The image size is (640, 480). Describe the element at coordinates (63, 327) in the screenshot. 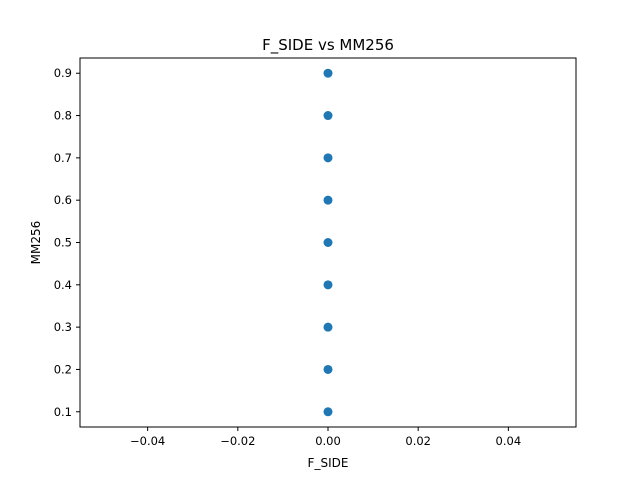

I see `y-tick-label: 0.3` at that location.